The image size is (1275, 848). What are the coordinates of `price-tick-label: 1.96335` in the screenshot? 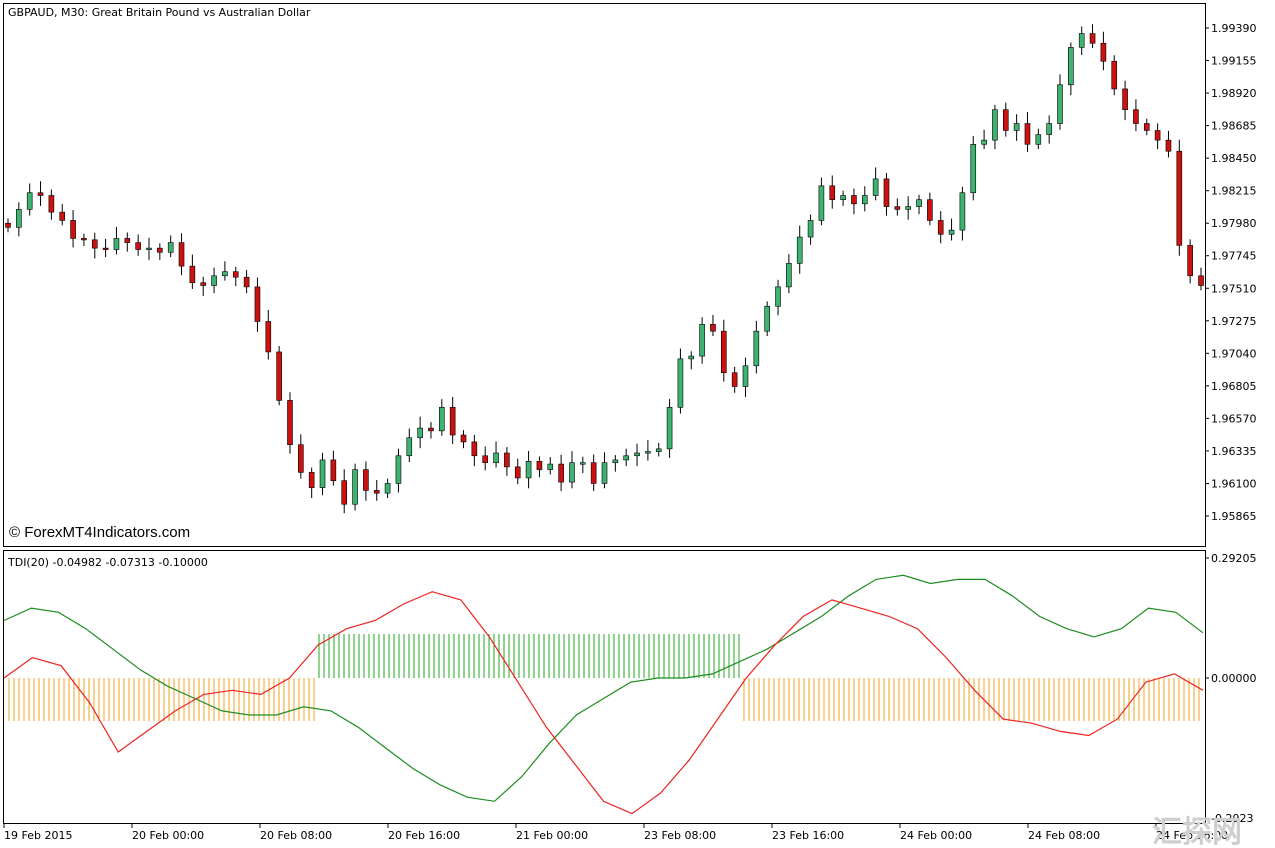 It's located at (1234, 451).